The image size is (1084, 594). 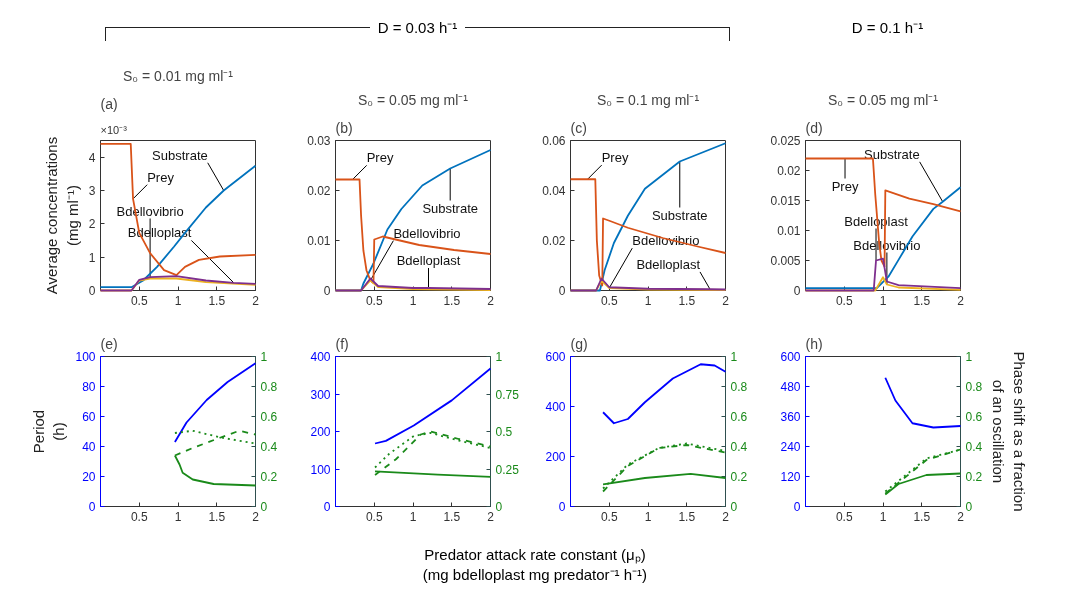 What do you see at coordinates (49, 431) in the screenshot?
I see `y-axis-title: Period (h)` at bounding box center [49, 431].